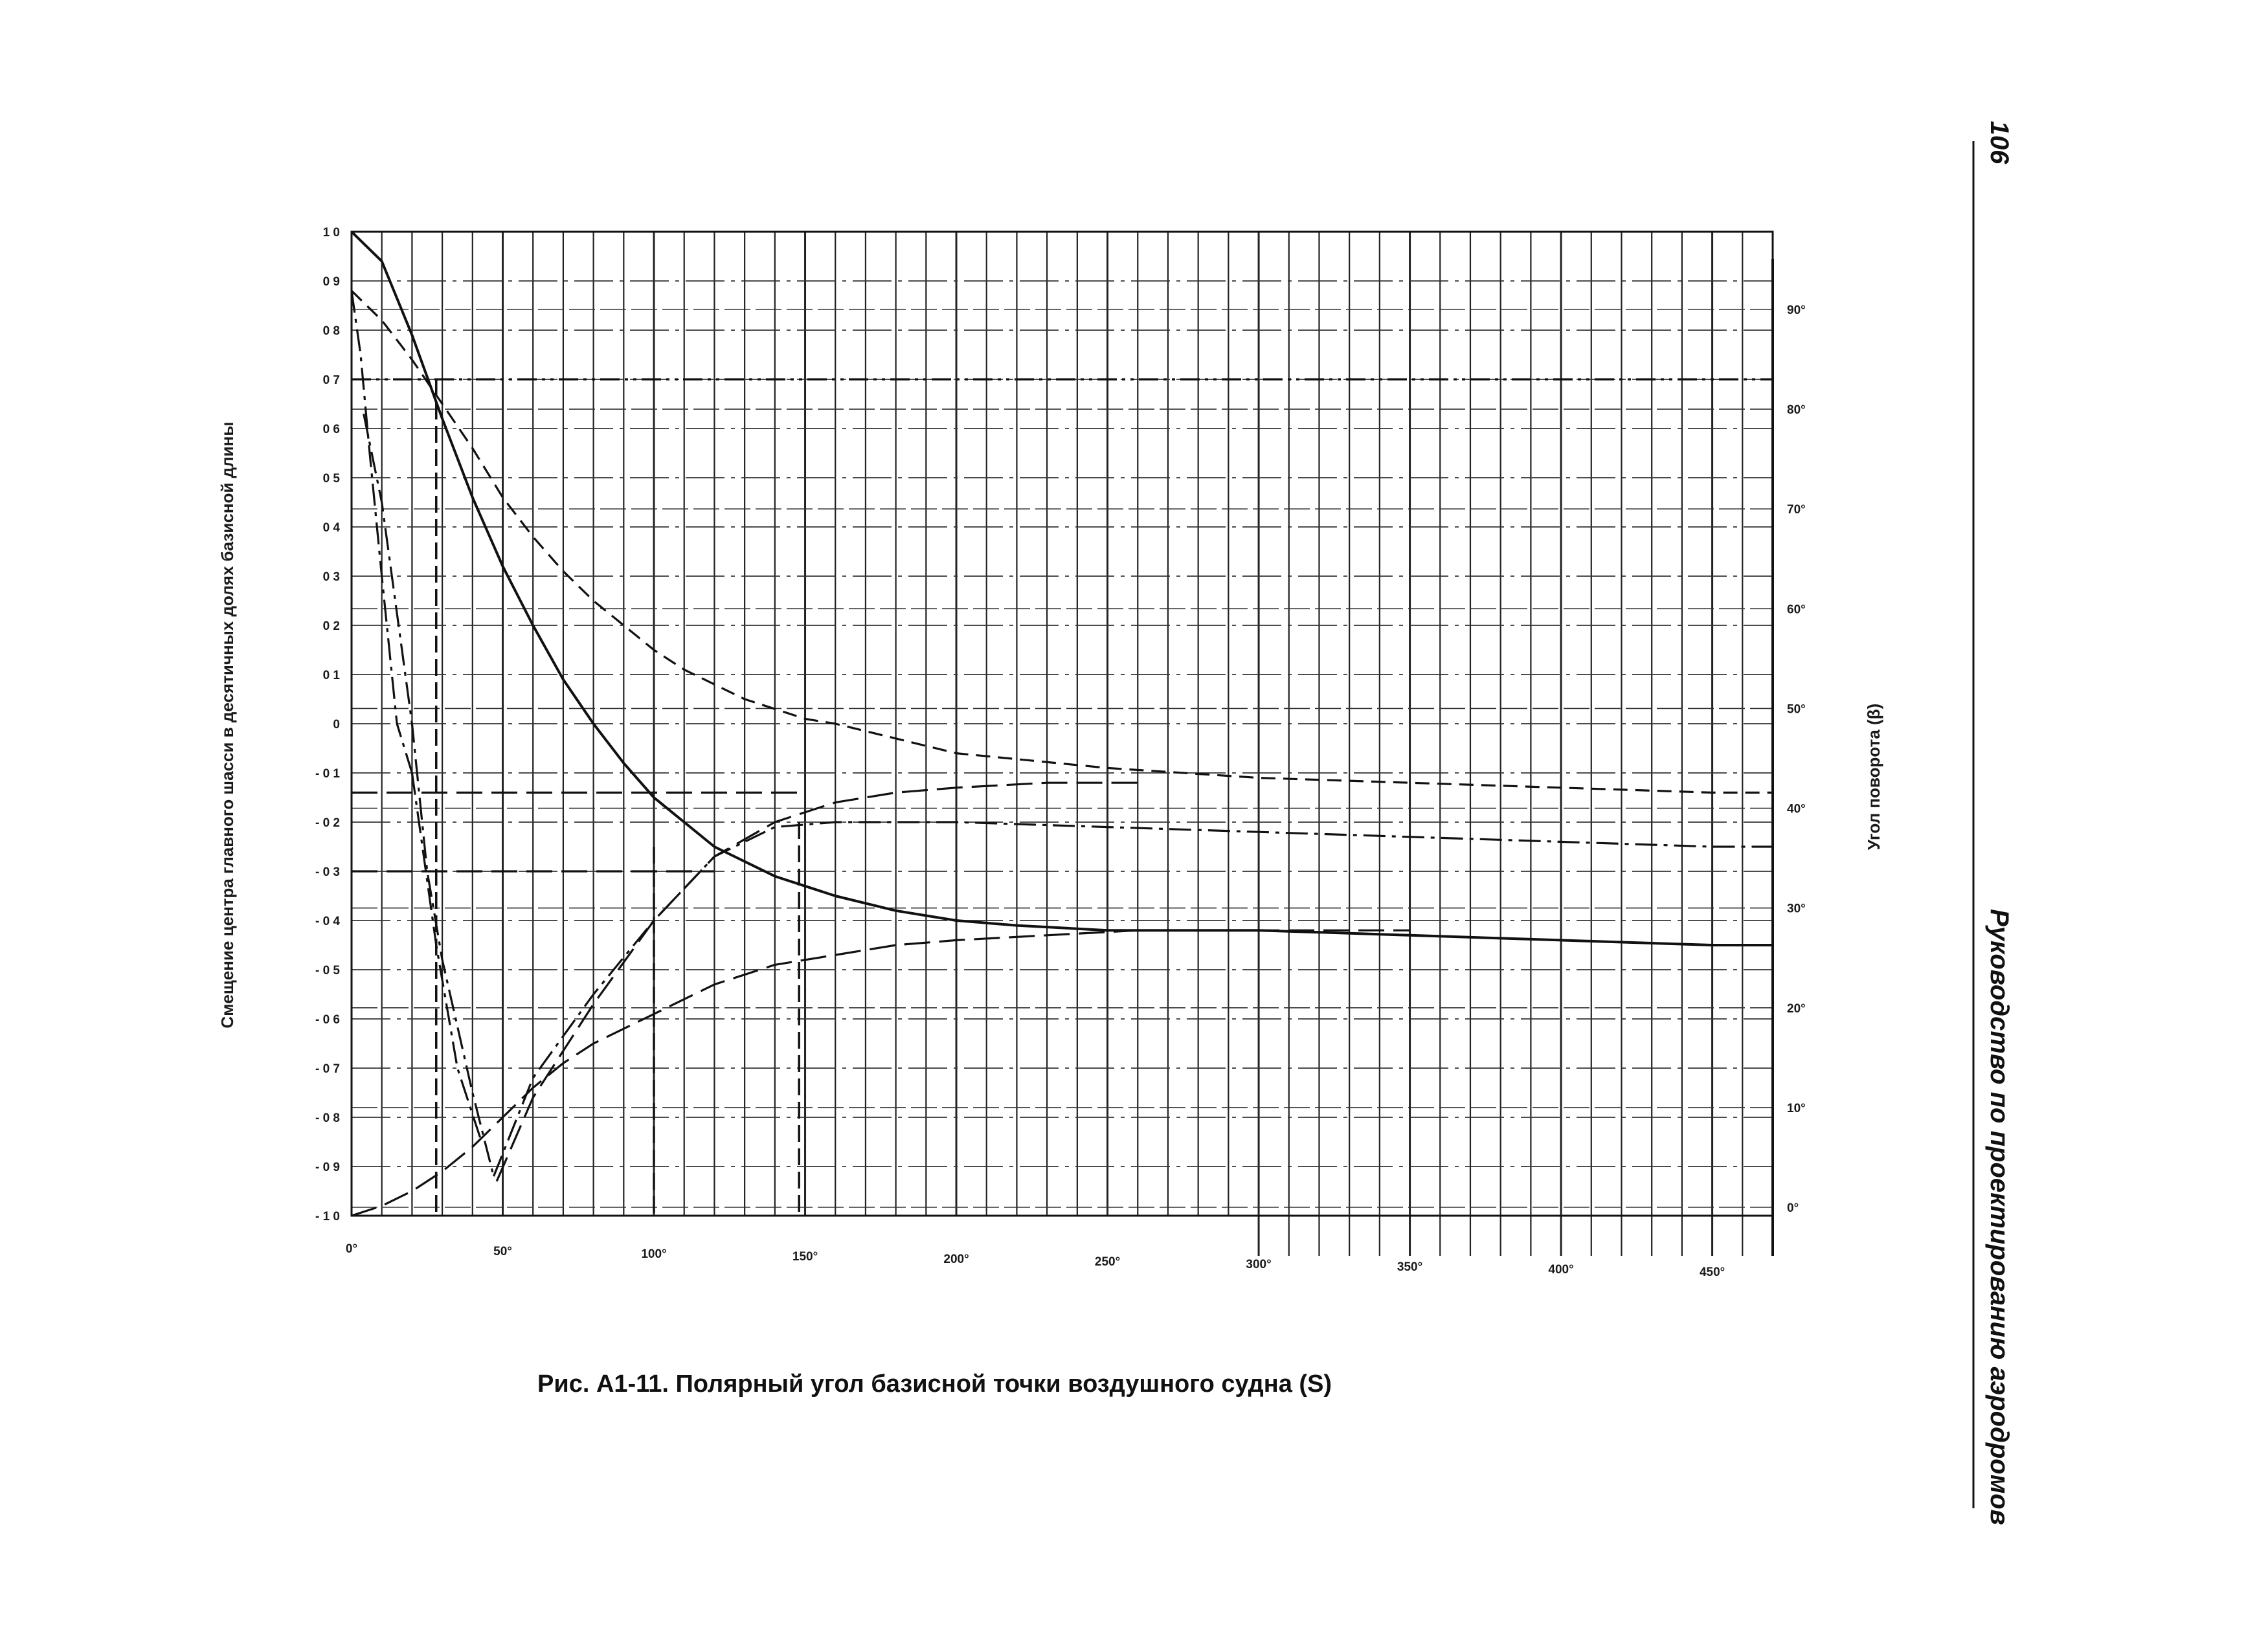 The width and height of the screenshot is (2268, 1630). Describe the element at coordinates (1874, 777) in the screenshot. I see `y-axis-right-title: Угол поворота (β)` at that location.